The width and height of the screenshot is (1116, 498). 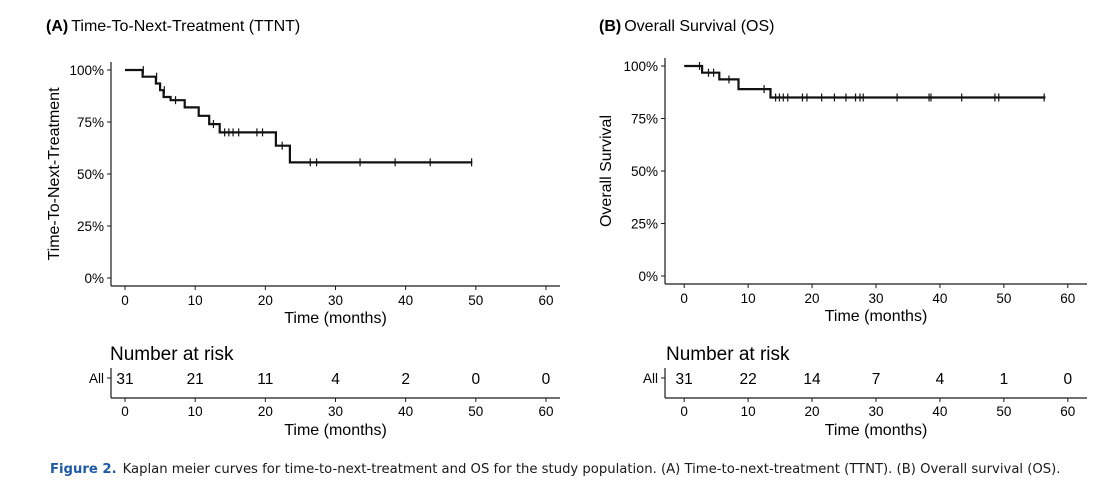 I want to click on risk-count: 14, so click(x=812, y=379).